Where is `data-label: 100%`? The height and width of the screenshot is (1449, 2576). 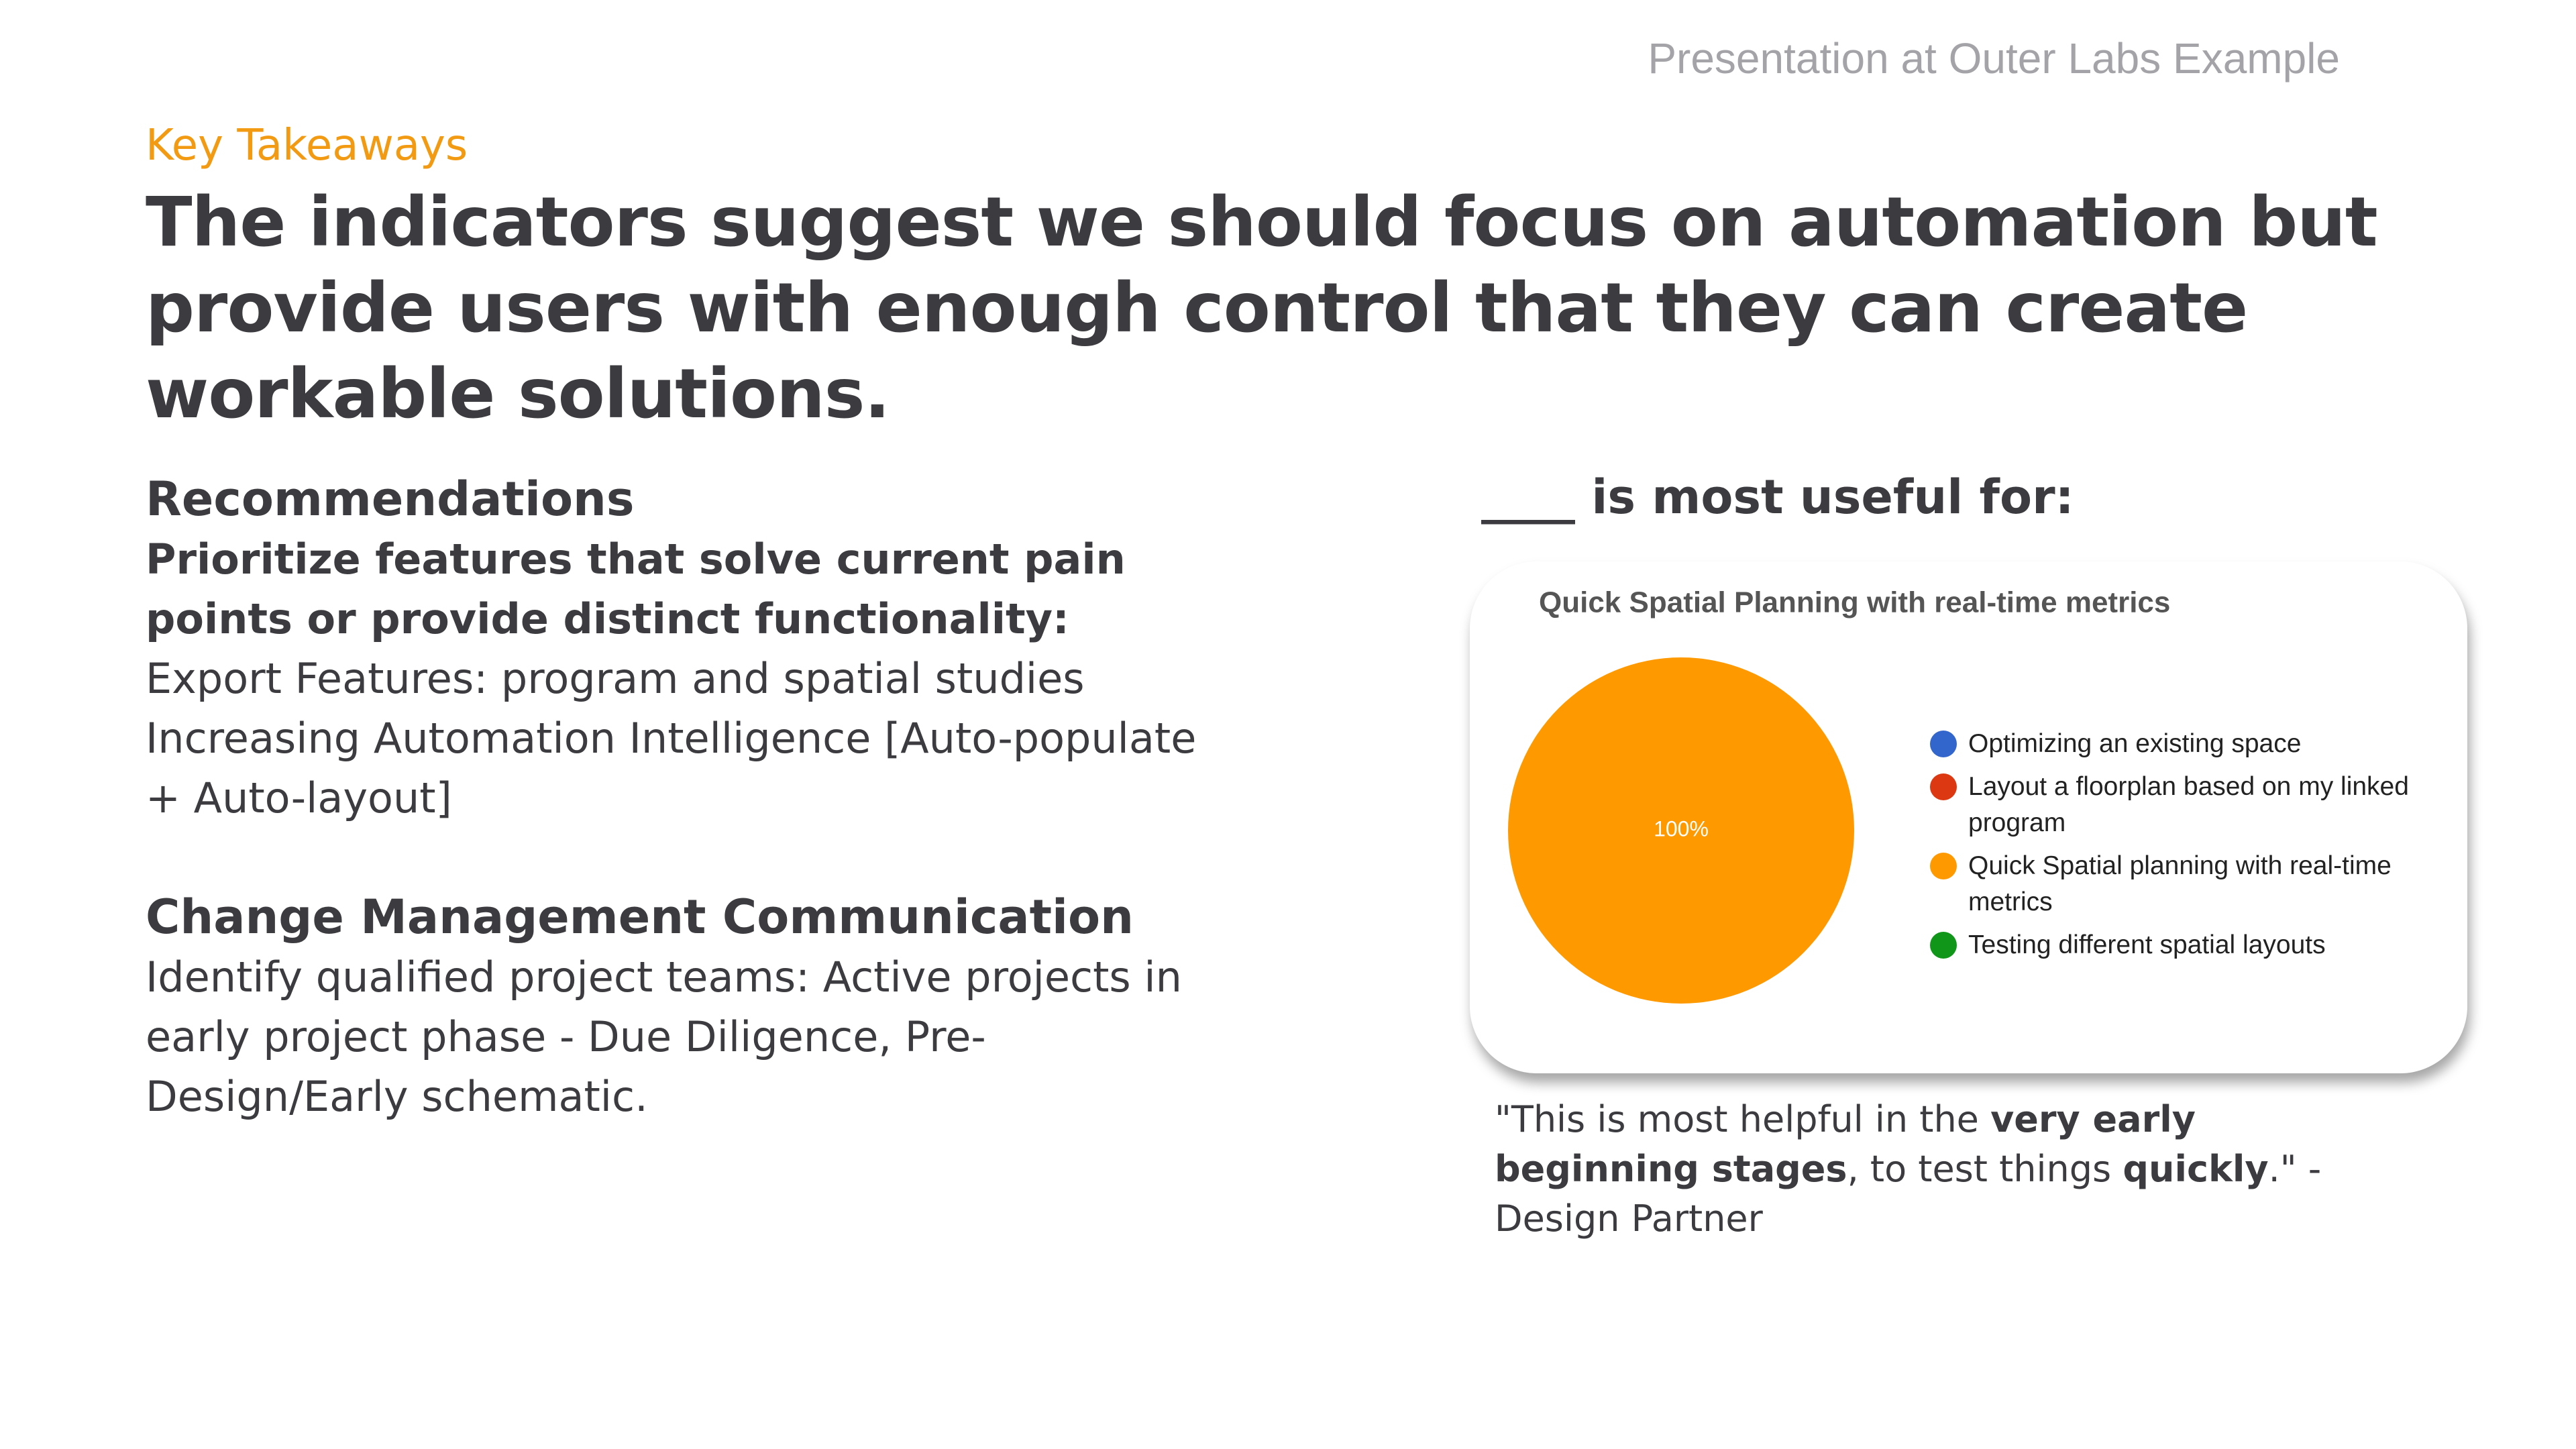 data-label: 100% is located at coordinates (1681, 828).